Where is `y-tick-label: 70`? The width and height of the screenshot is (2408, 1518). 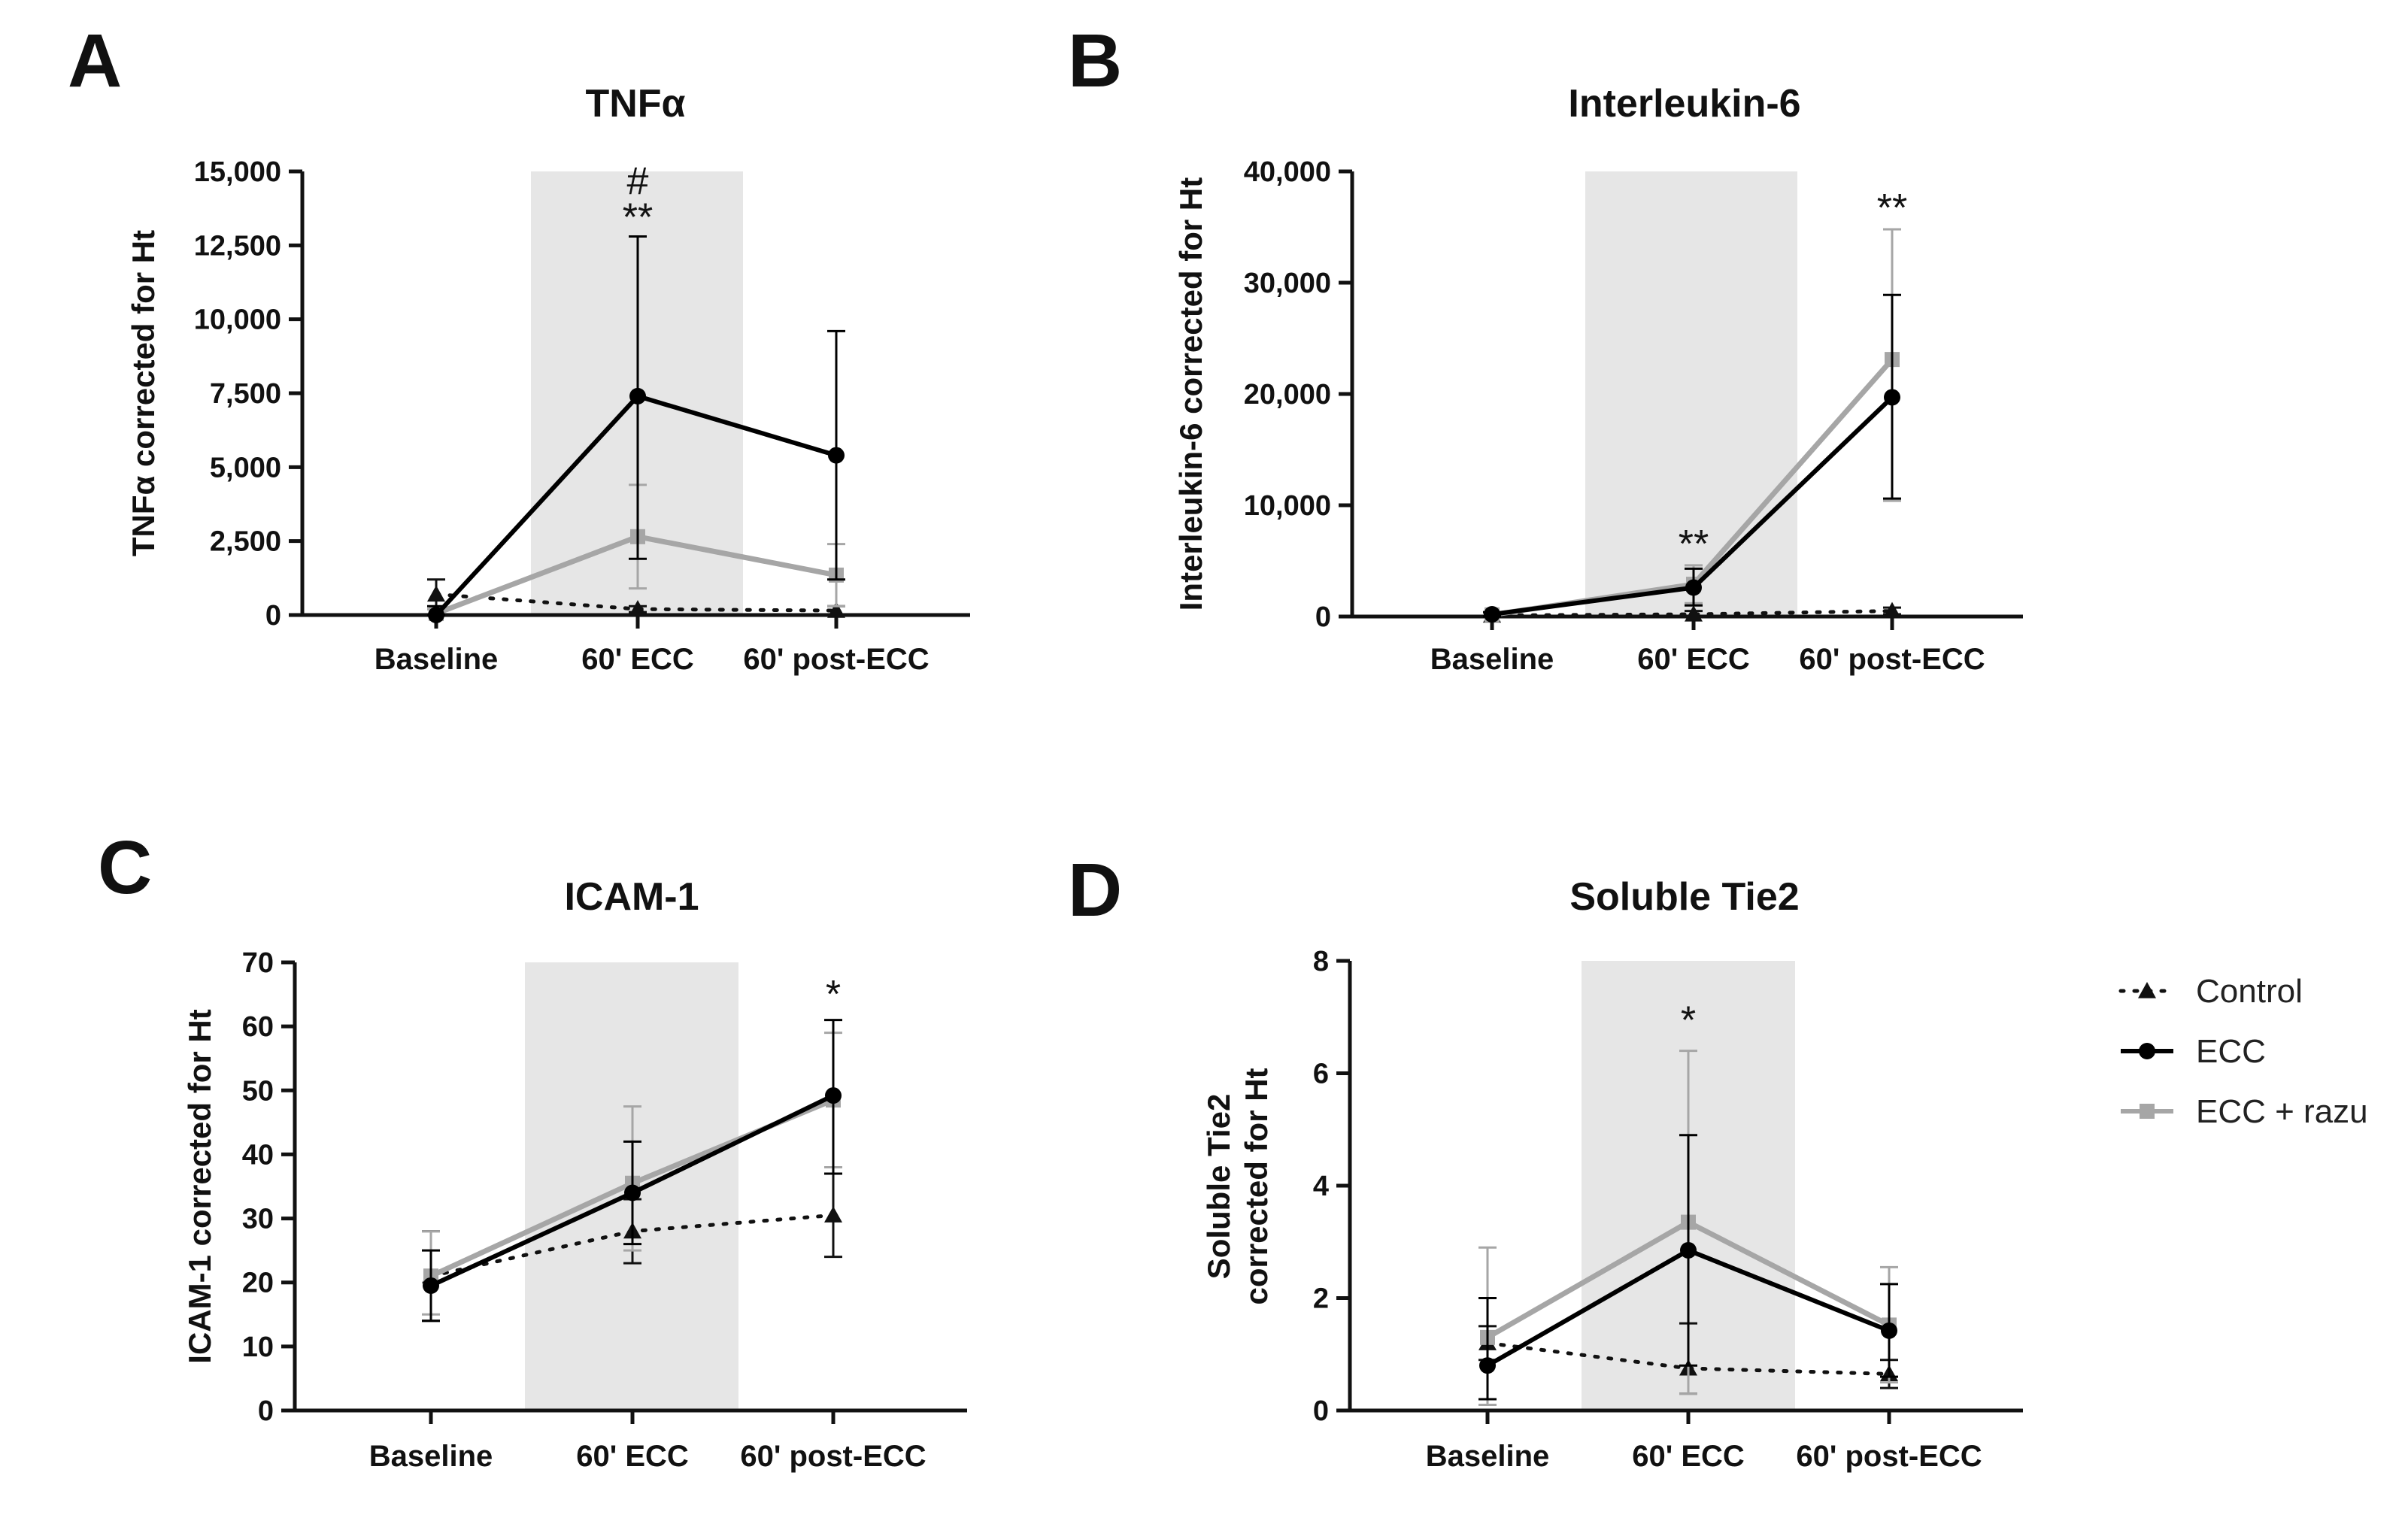 y-tick-label: 70 is located at coordinates (258, 963).